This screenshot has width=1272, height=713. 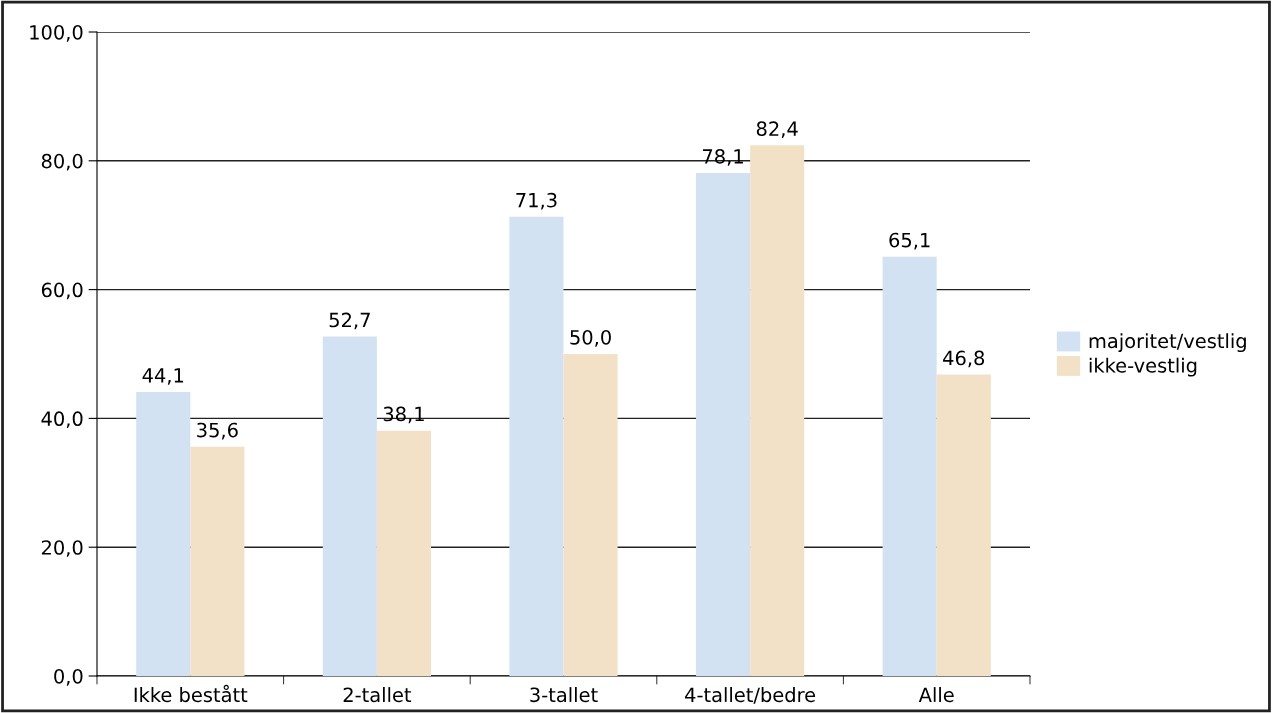 What do you see at coordinates (56, 33) in the screenshot?
I see `y-tick-label: 100,0` at bounding box center [56, 33].